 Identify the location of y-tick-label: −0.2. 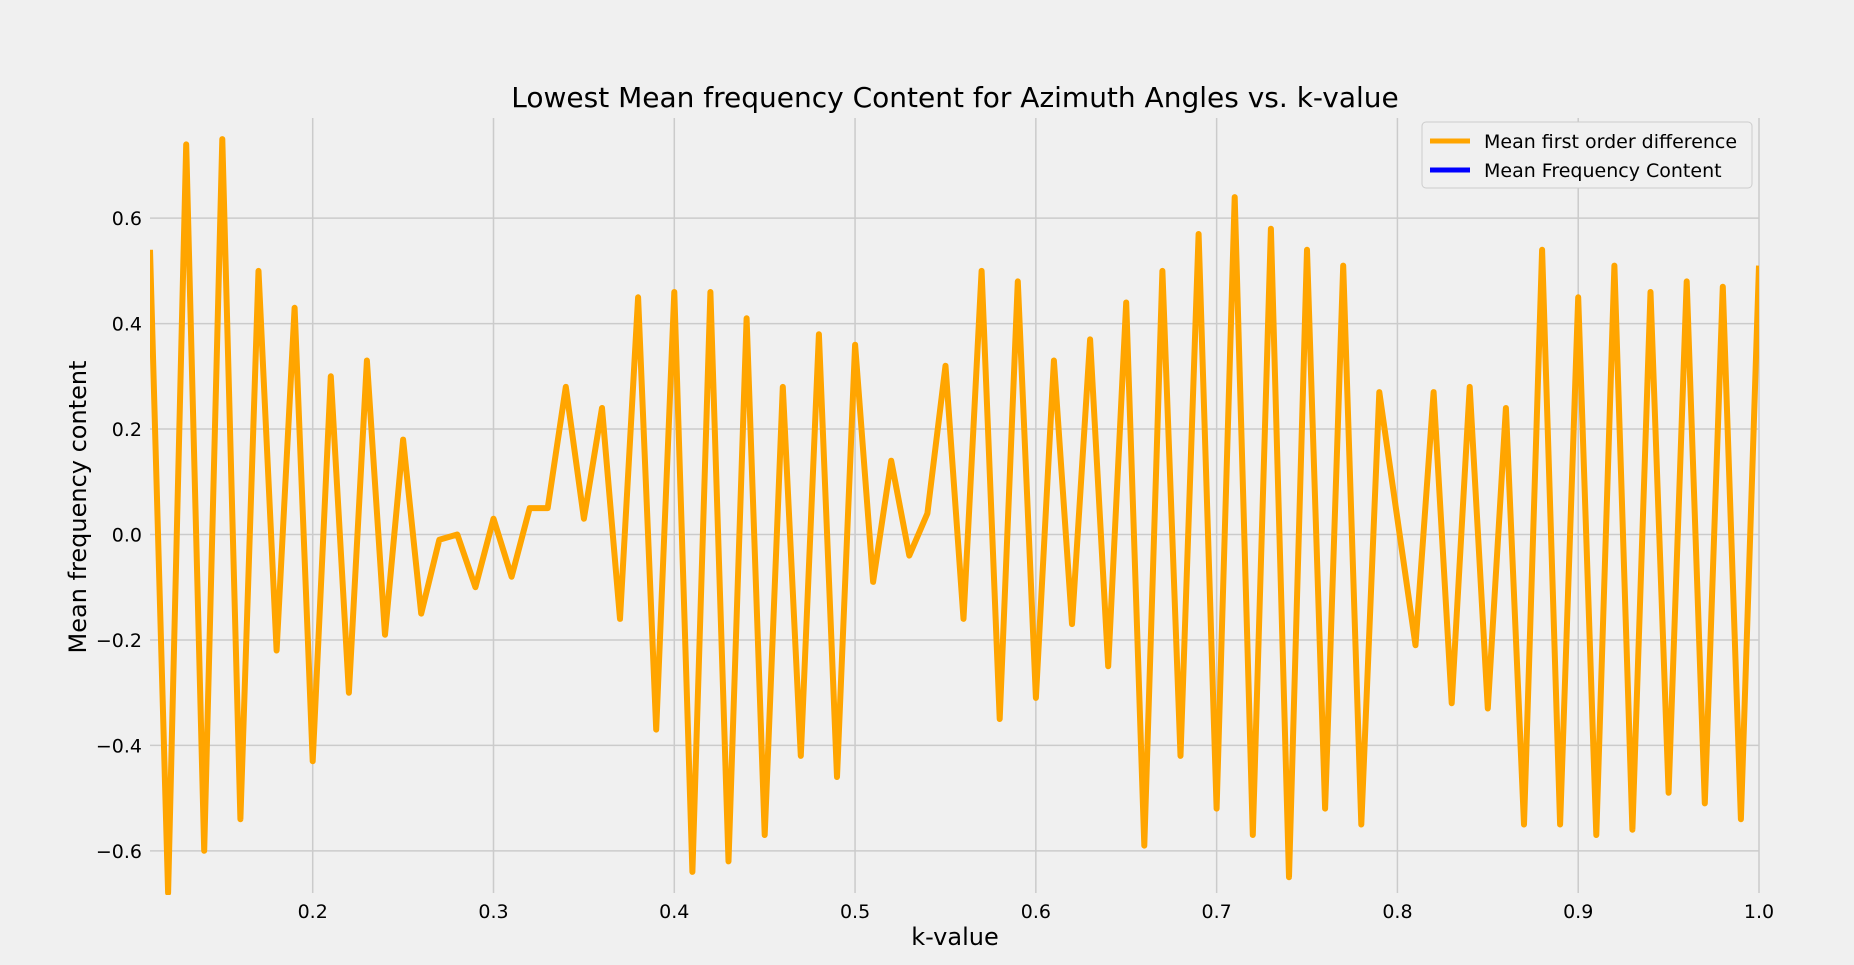
(119, 641).